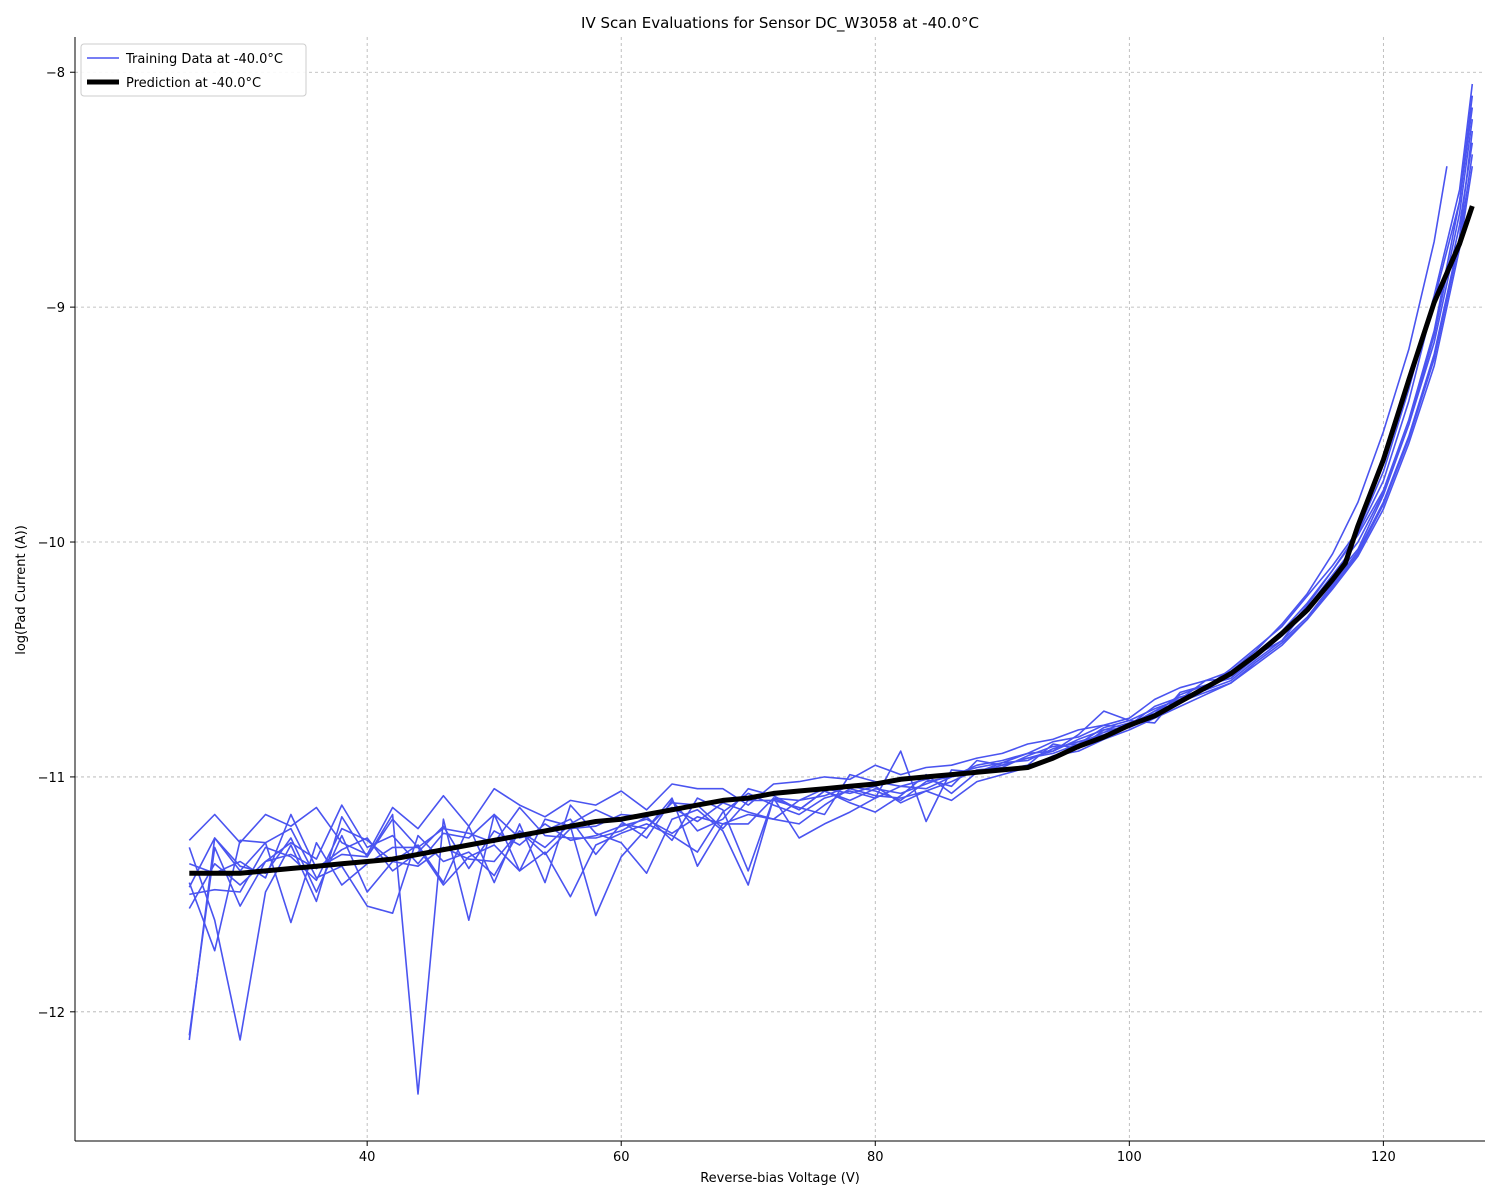 The height and width of the screenshot is (1200, 1500). What do you see at coordinates (51, 543) in the screenshot?
I see `y-tick-label: −10` at bounding box center [51, 543].